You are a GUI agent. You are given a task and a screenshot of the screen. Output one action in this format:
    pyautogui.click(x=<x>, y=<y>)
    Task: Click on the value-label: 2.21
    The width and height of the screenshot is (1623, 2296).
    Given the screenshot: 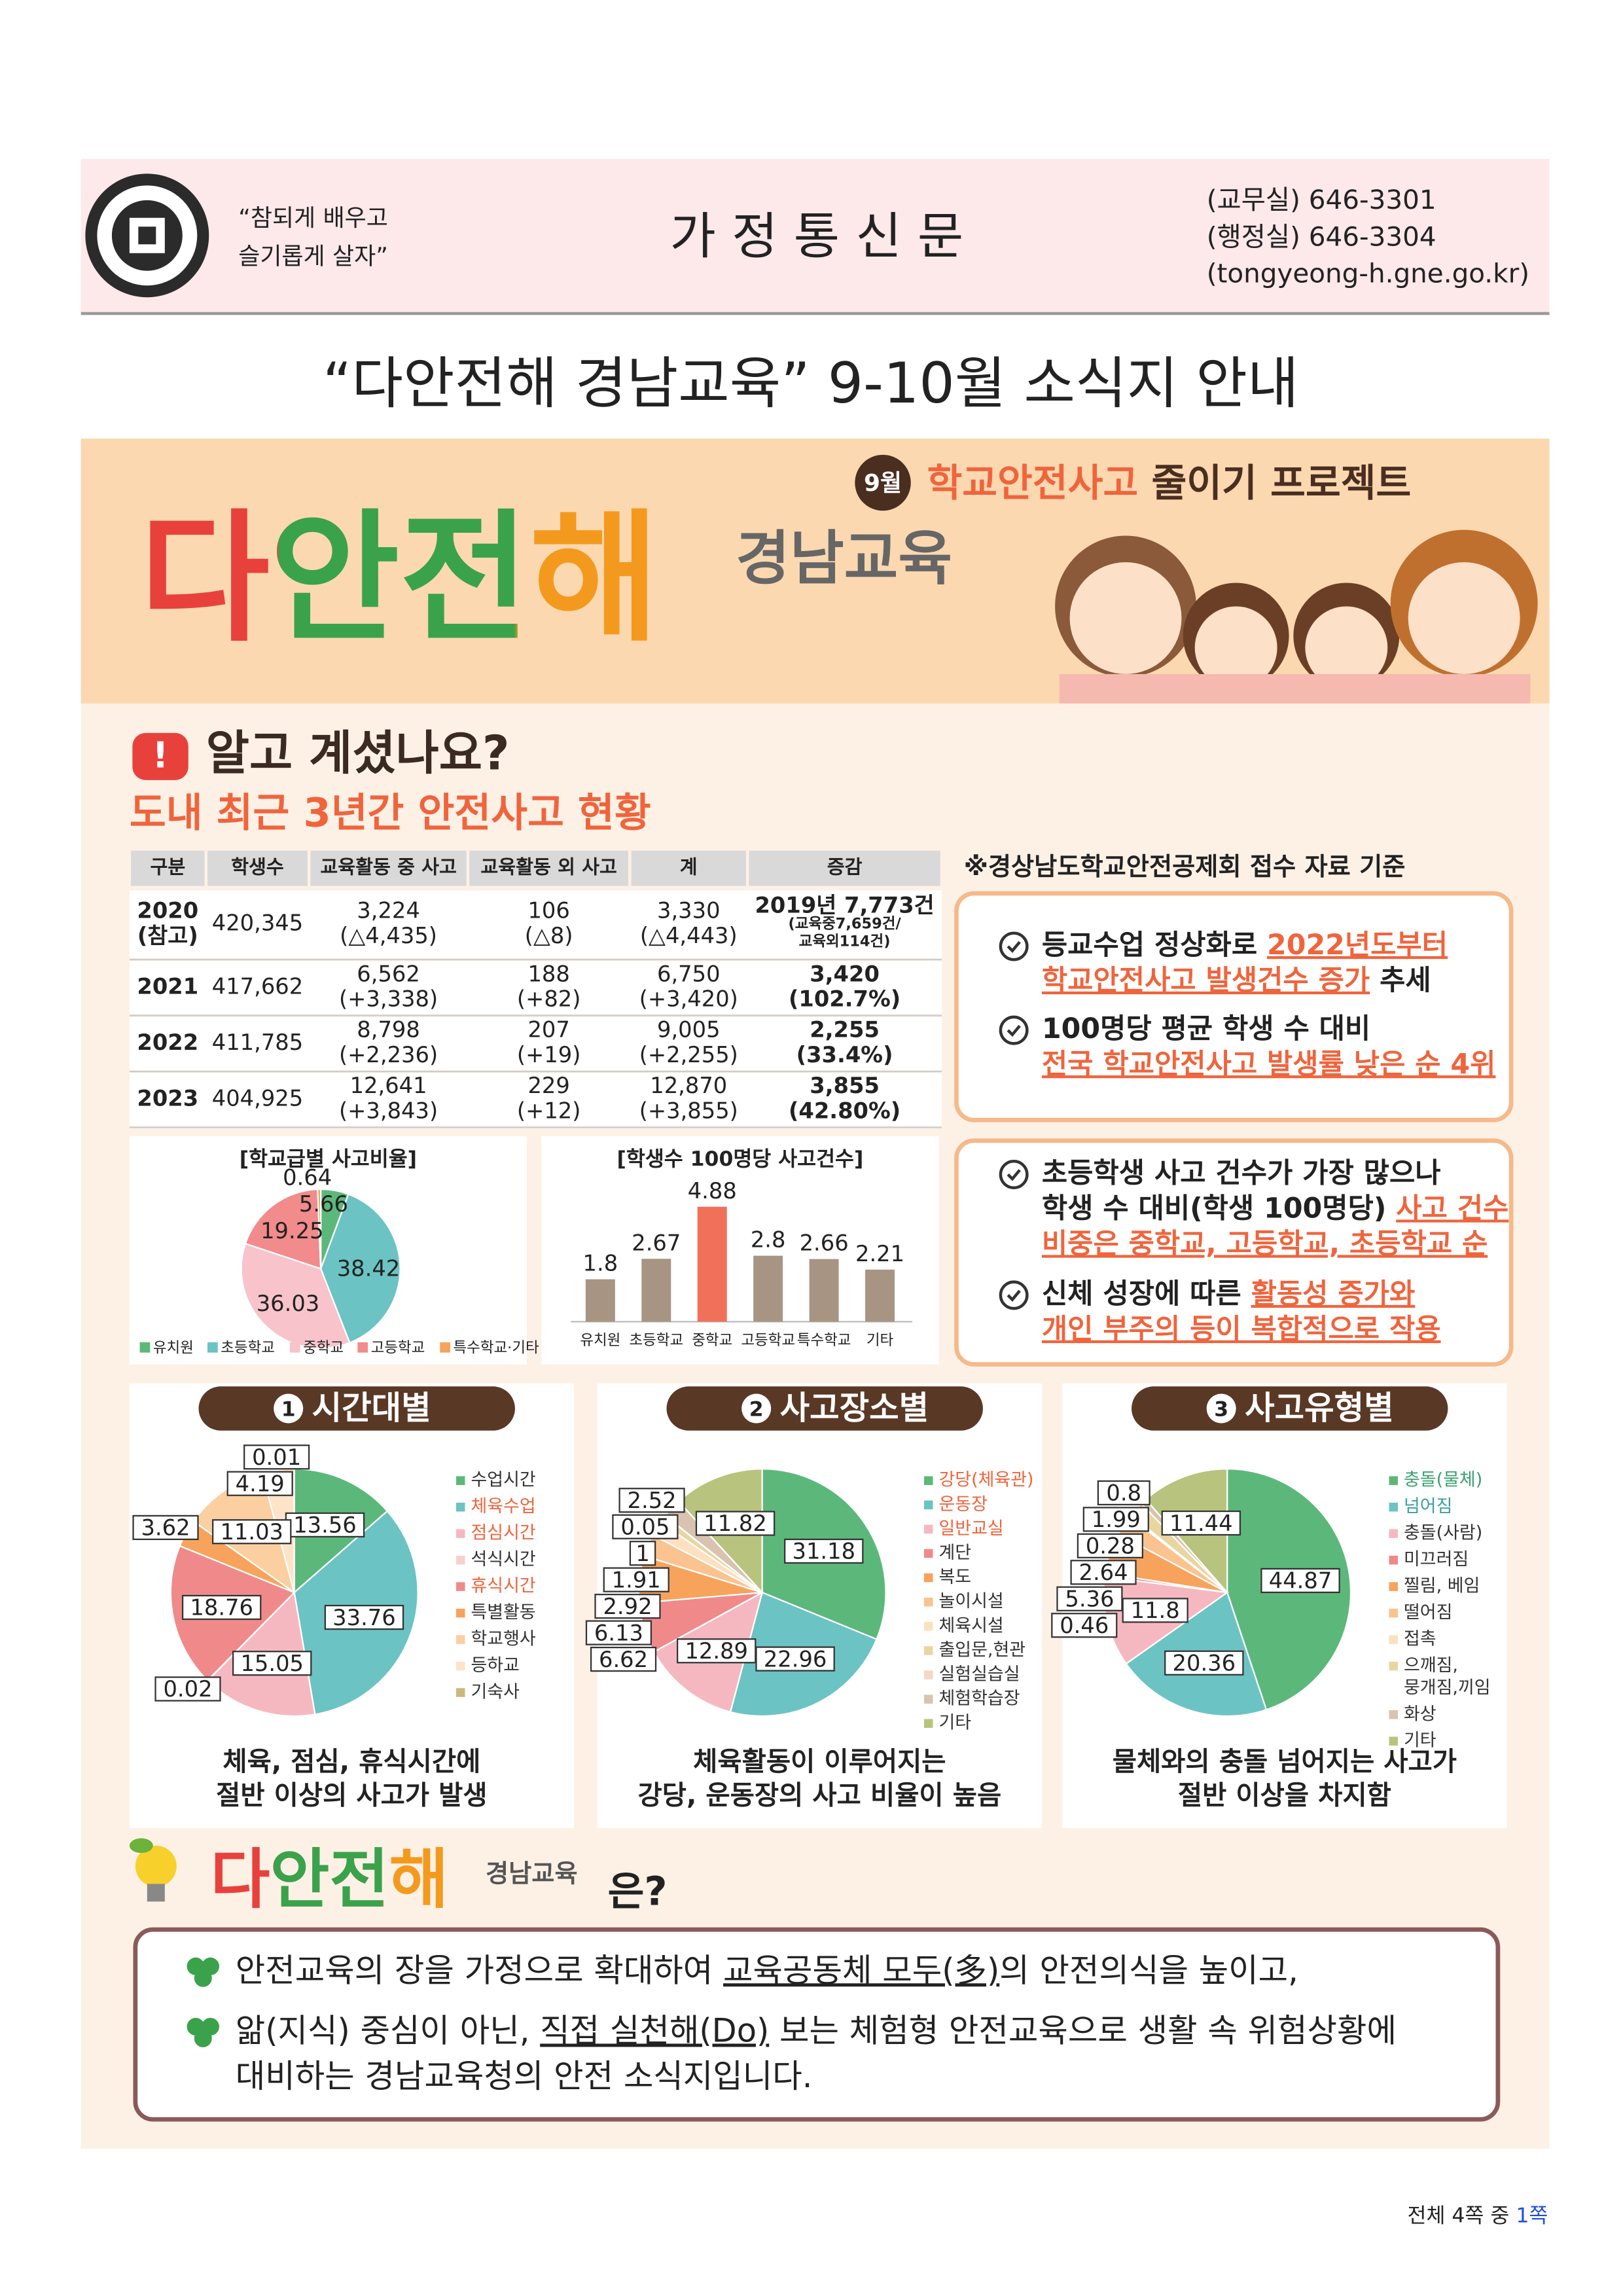 What is the action you would take?
    pyautogui.click(x=879, y=1253)
    